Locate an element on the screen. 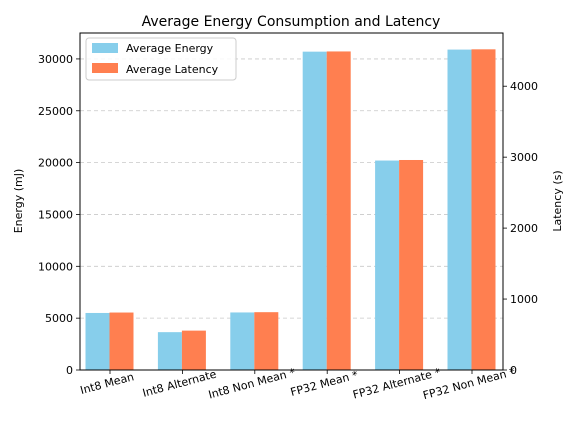  legend-label-latency: Average Latency is located at coordinates (172, 69).